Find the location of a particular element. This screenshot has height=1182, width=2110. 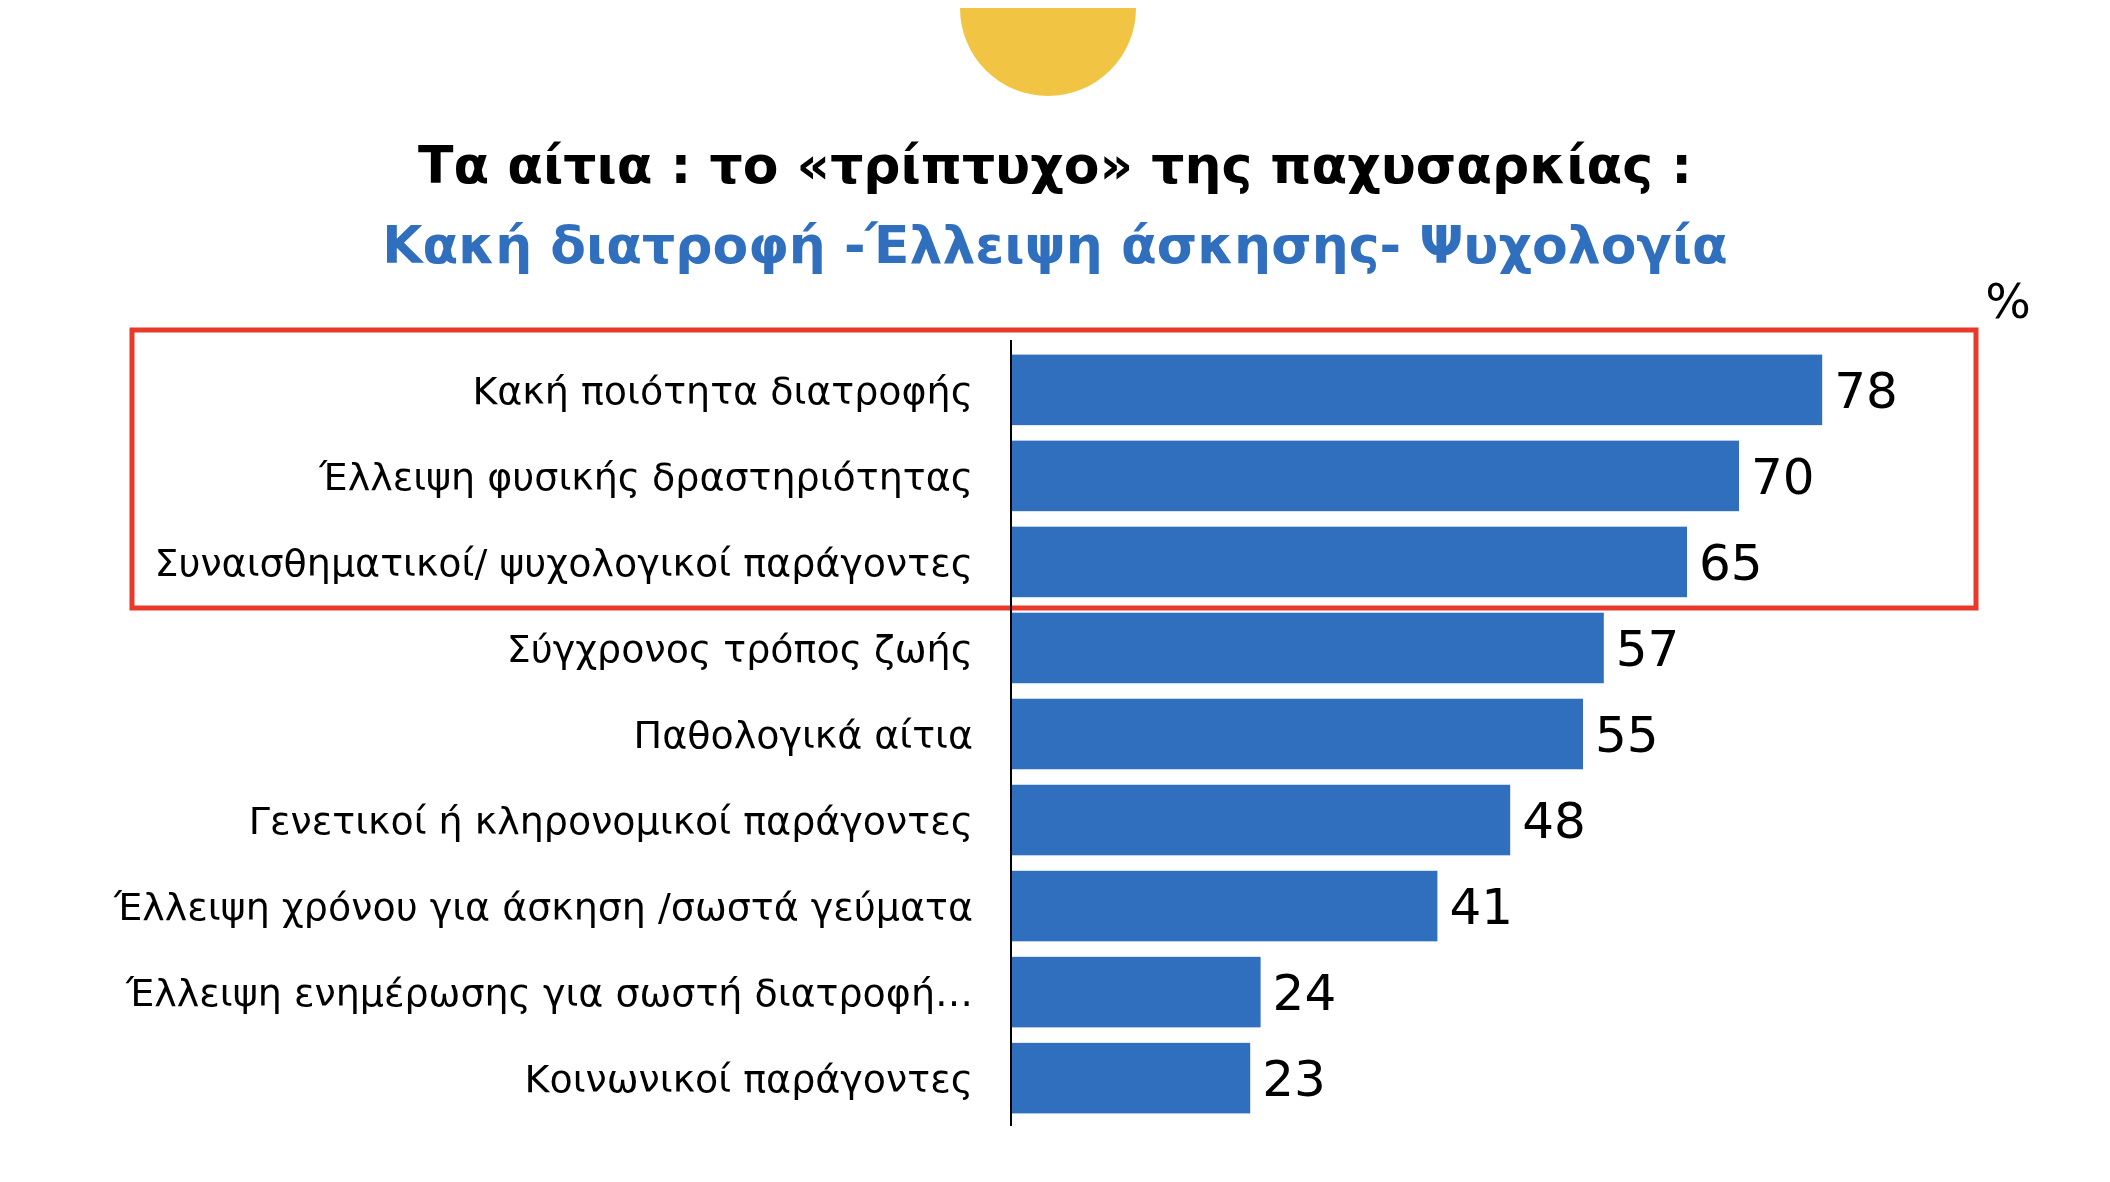

y-tick-label: Παθολογικά αίτια is located at coordinates (803, 734).